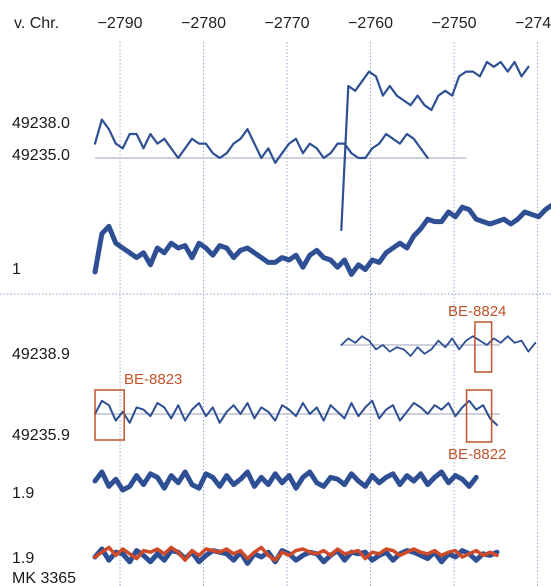 The image size is (551, 586). Describe the element at coordinates (41, 123) in the screenshot. I see `row-label-1: 49238.0` at that location.